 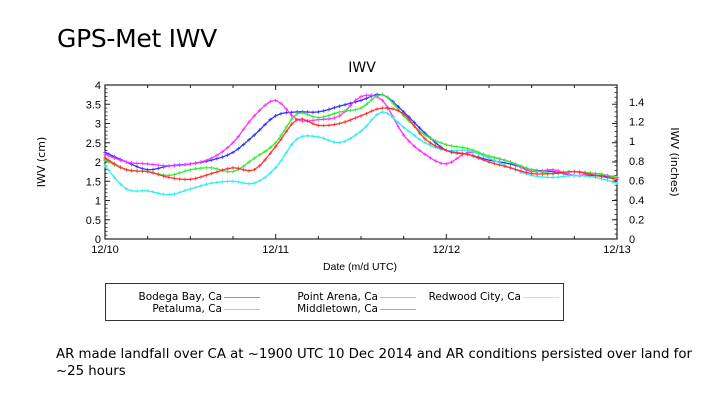 I want to click on y2-tick-label: 0.8, so click(x=636, y=162).